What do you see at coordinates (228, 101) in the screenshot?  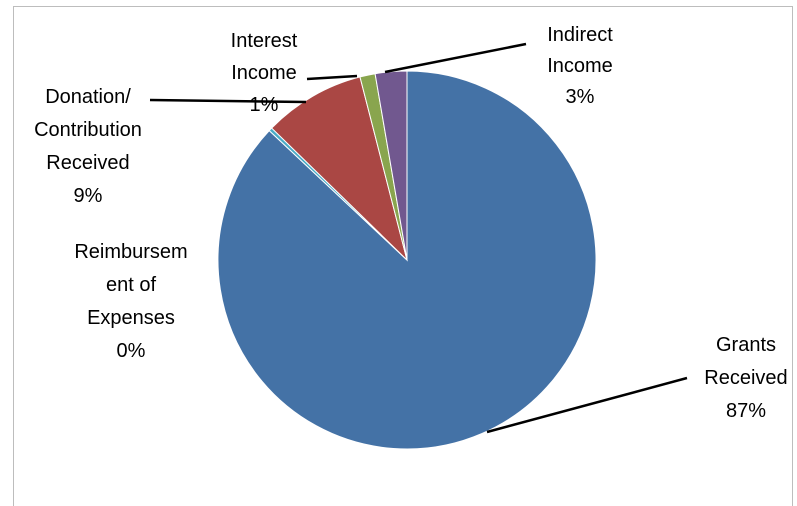 I see `leader-line-donation-contribution-received` at bounding box center [228, 101].